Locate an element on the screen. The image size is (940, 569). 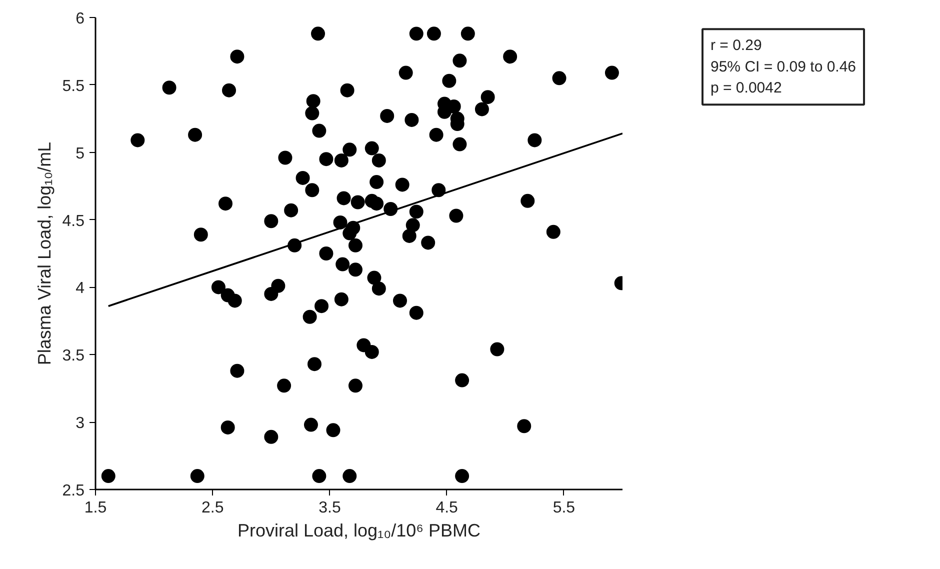
text: r = 0.29 is located at coordinates (736, 45).